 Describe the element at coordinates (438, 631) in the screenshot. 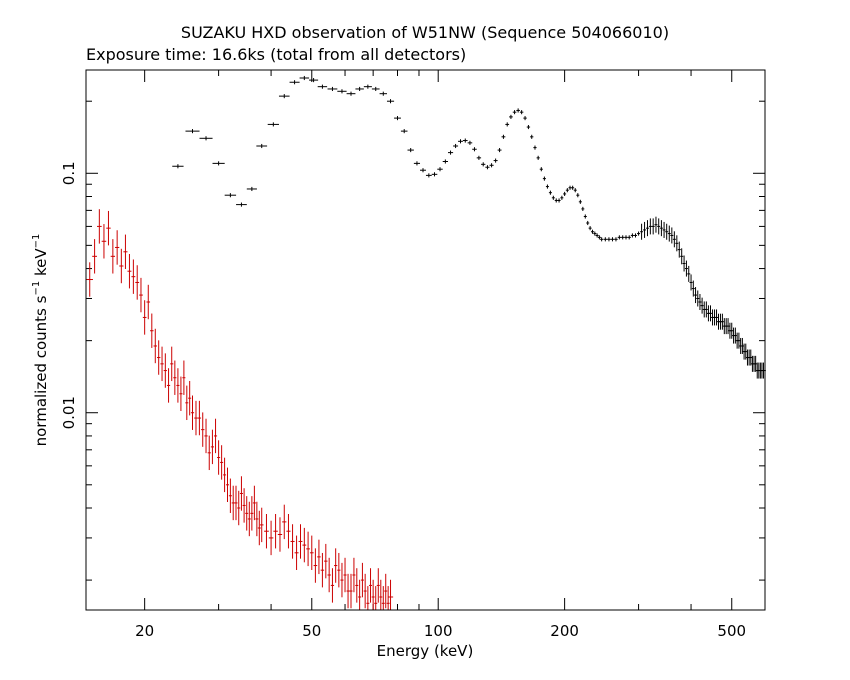

I see `x-tick-label: 100` at that location.